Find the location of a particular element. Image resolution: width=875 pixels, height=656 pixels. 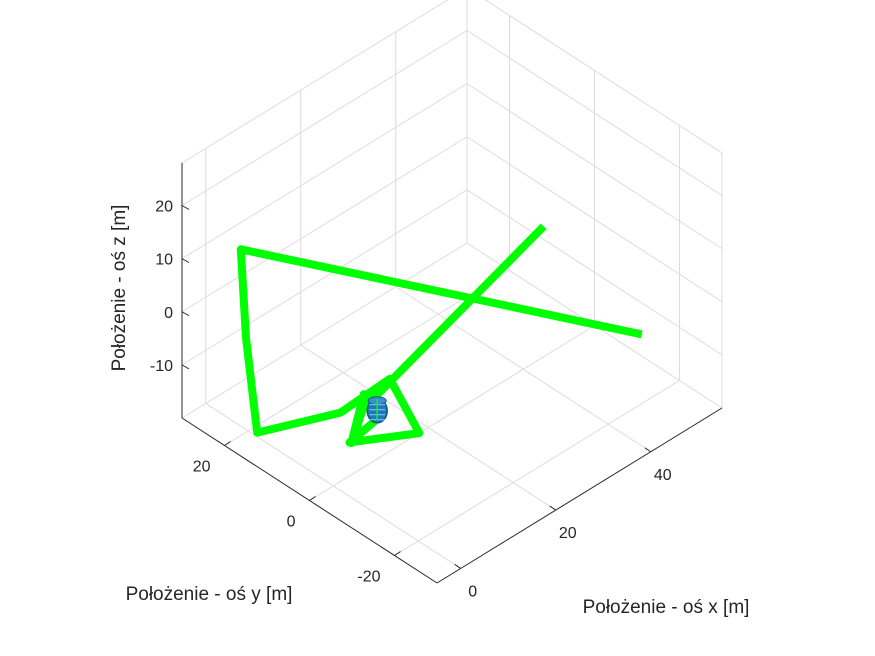

x-axis-label: Położenie - oś x [m] is located at coordinates (666, 607).